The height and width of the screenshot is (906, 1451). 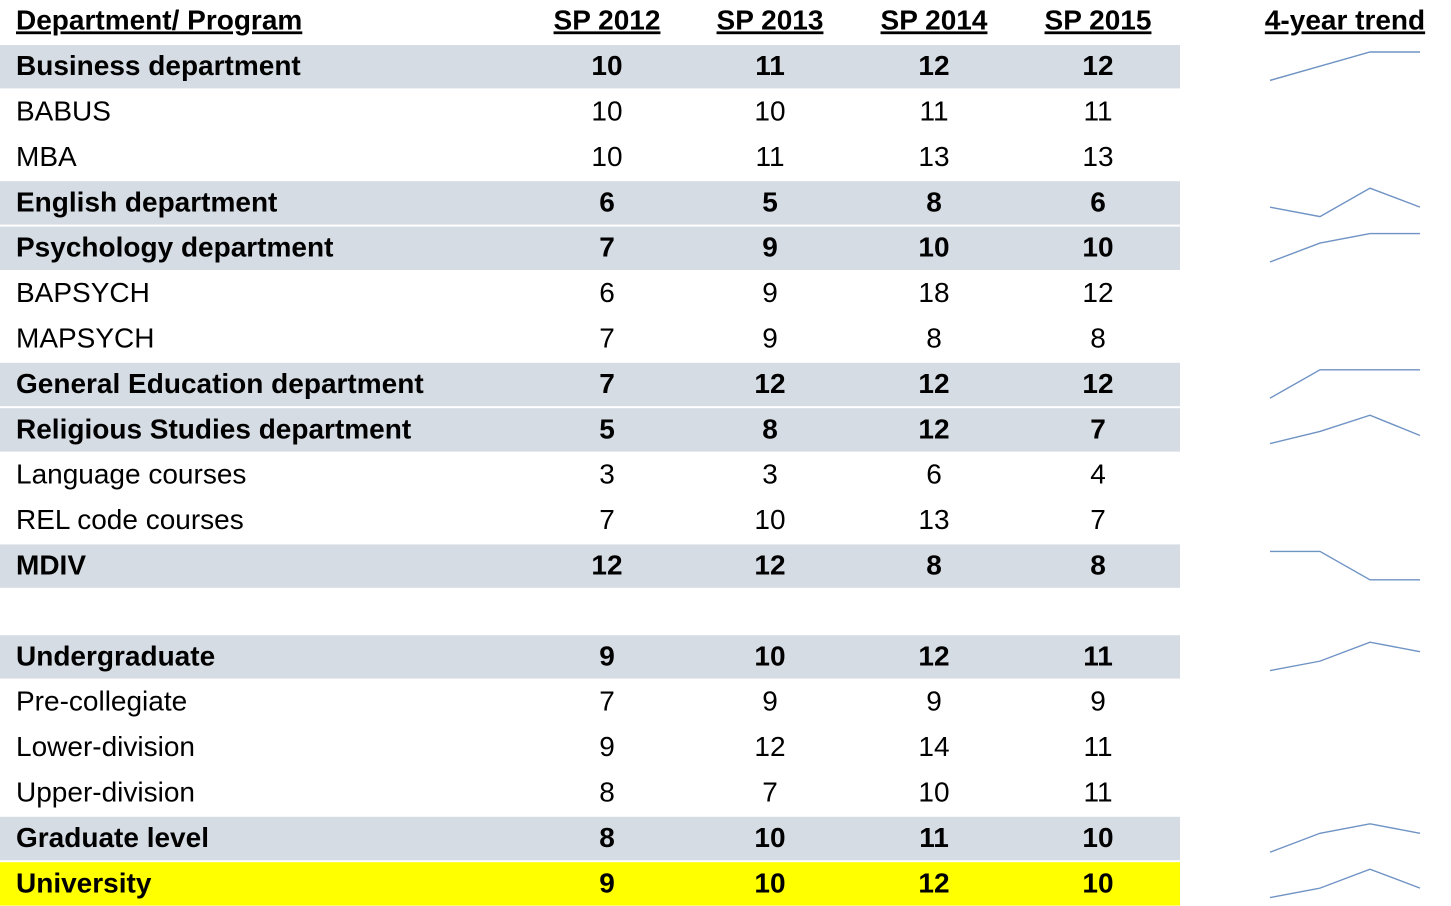 I want to click on column-header: SP 2012, so click(x=607, y=19).